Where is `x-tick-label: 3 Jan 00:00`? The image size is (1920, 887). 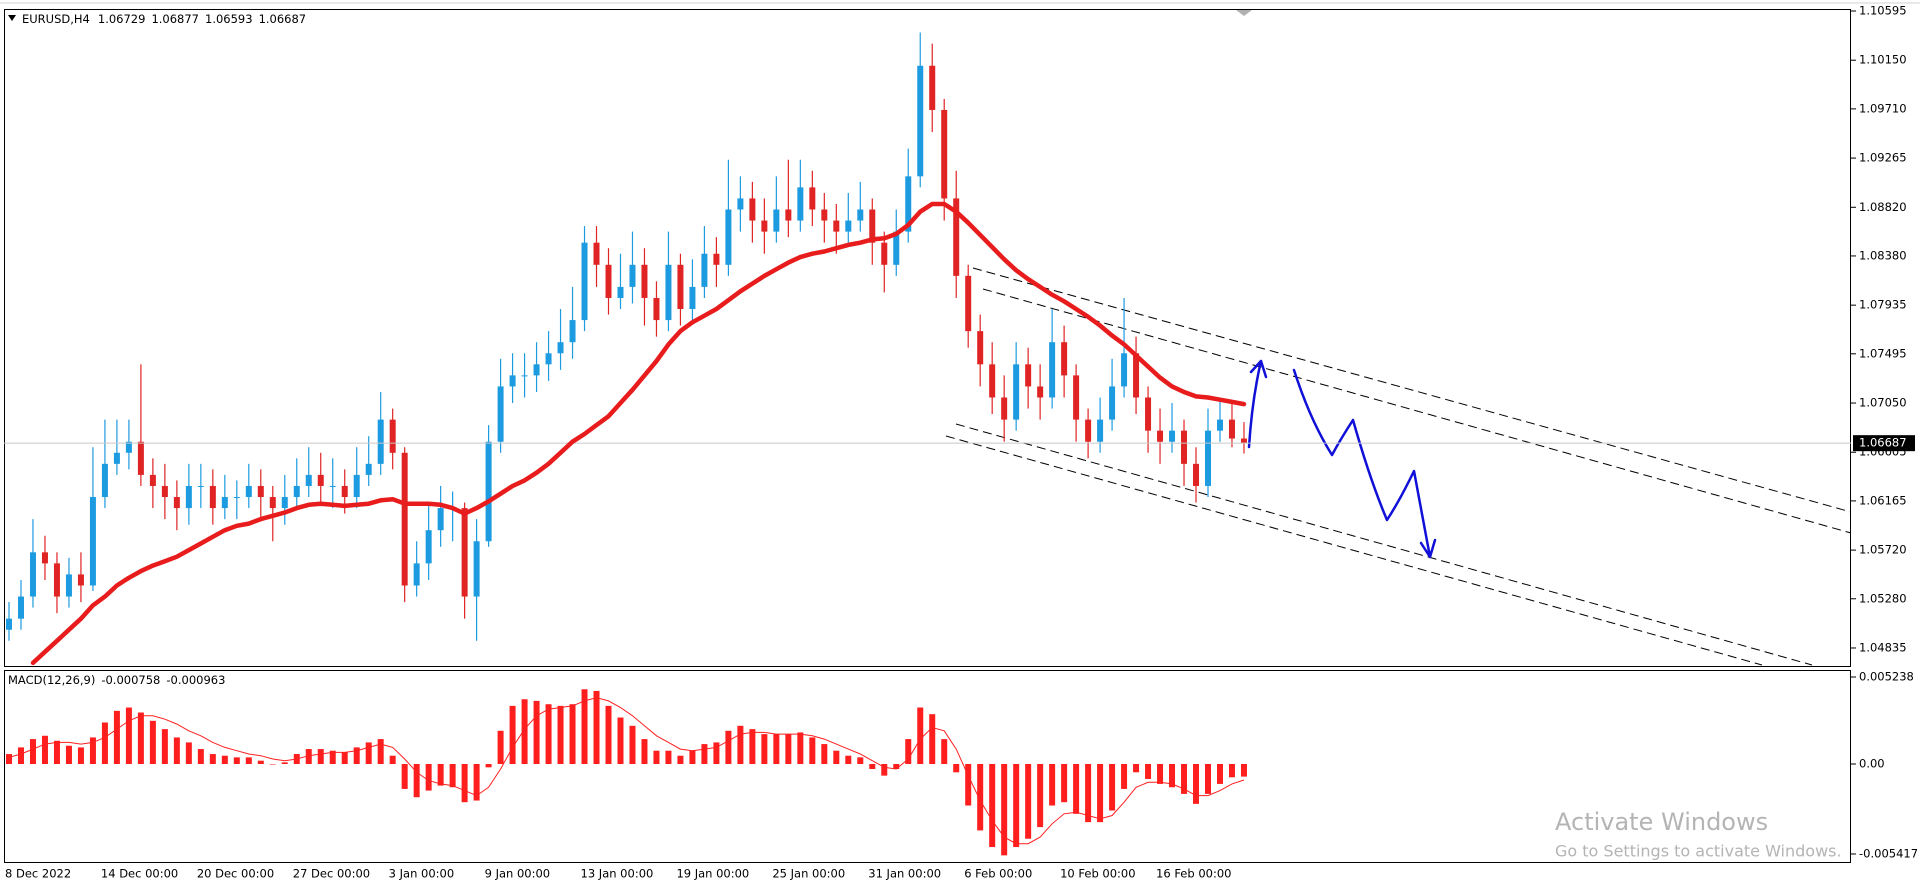 x-tick-label: 3 Jan 00:00 is located at coordinates (422, 874).